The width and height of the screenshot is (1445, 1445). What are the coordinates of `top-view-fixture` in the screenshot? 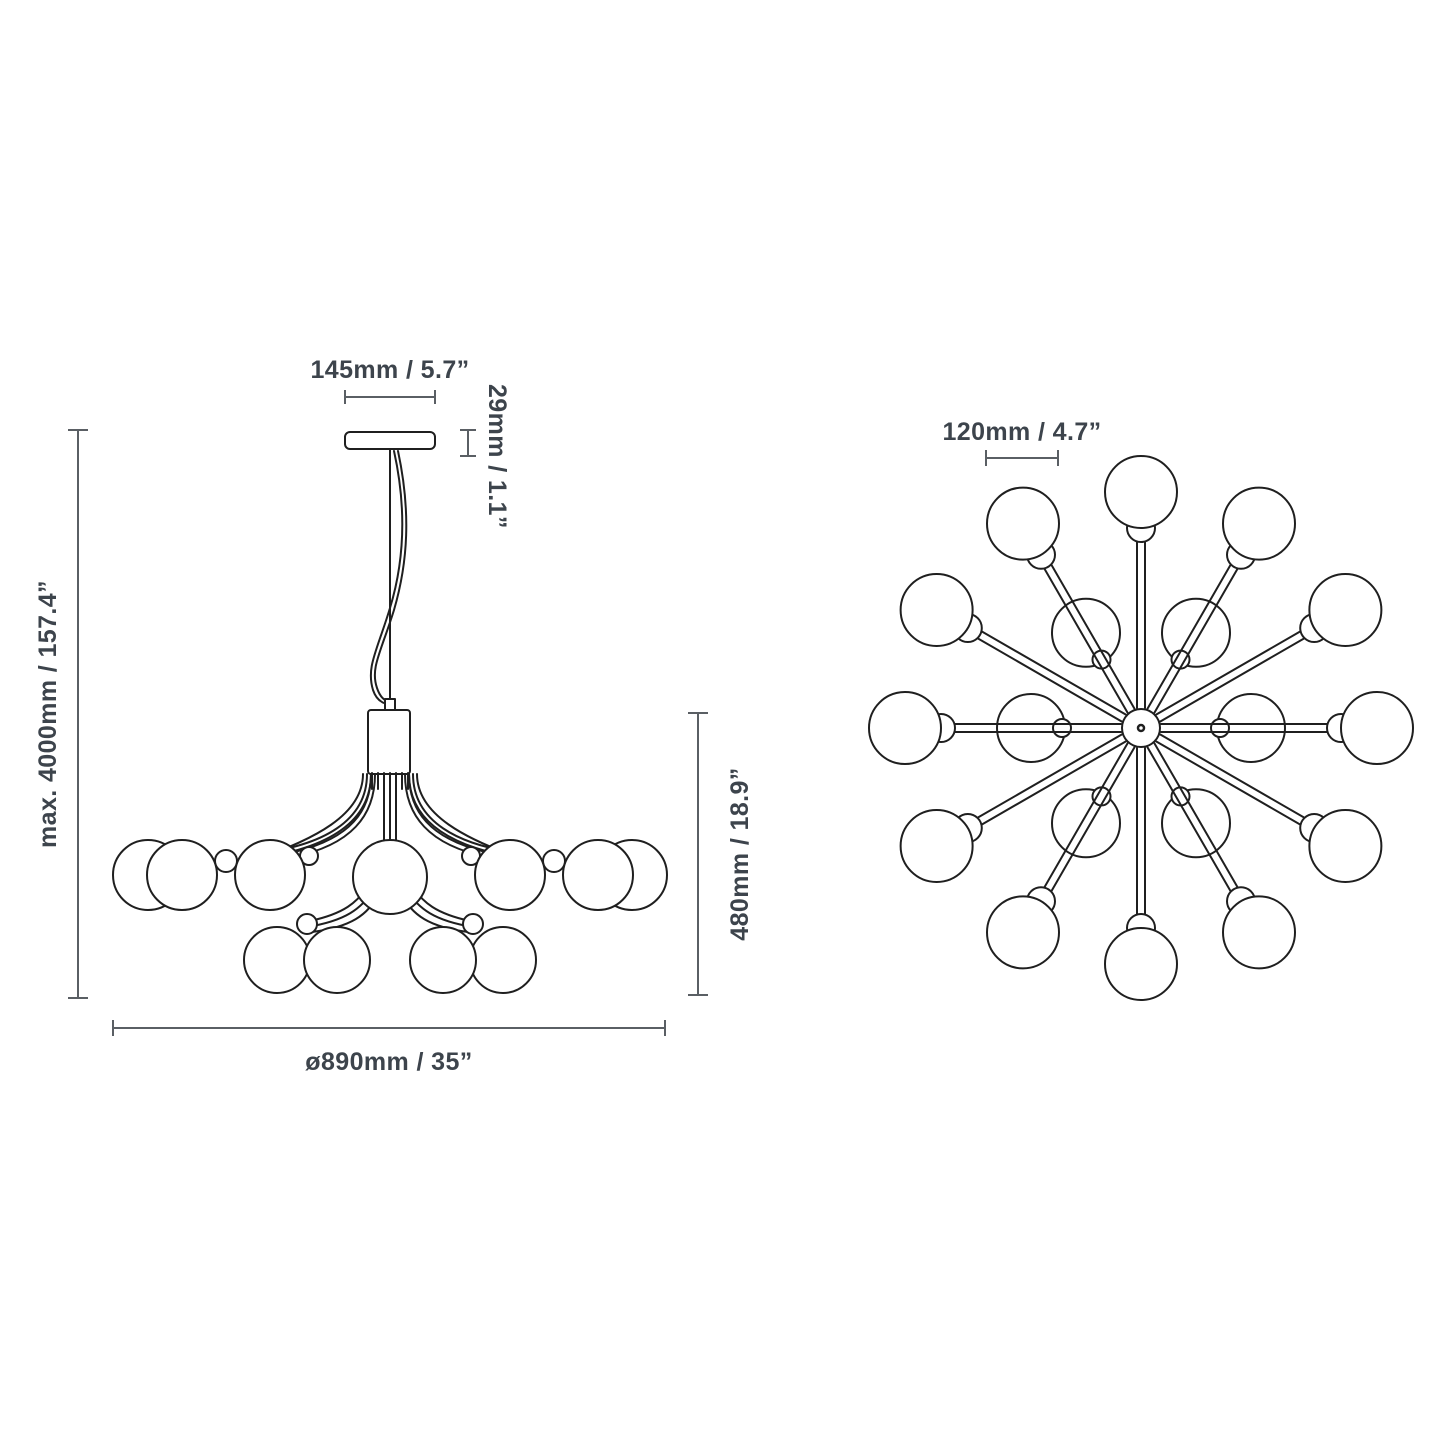 It's located at (1141, 728).